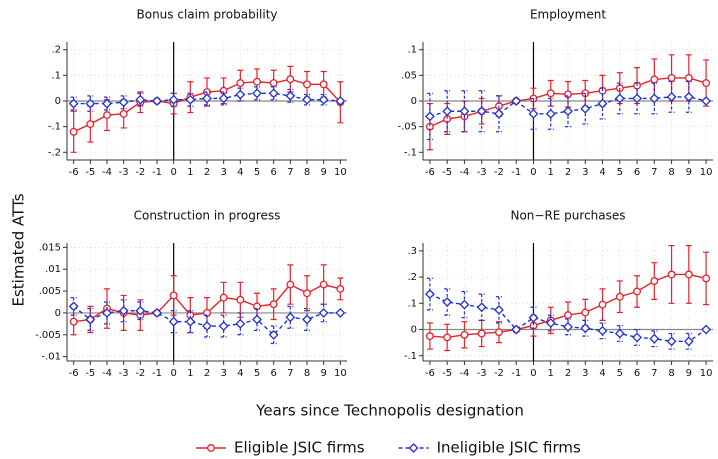  I want to click on panel-title: Non−RE purchases, so click(567, 216).